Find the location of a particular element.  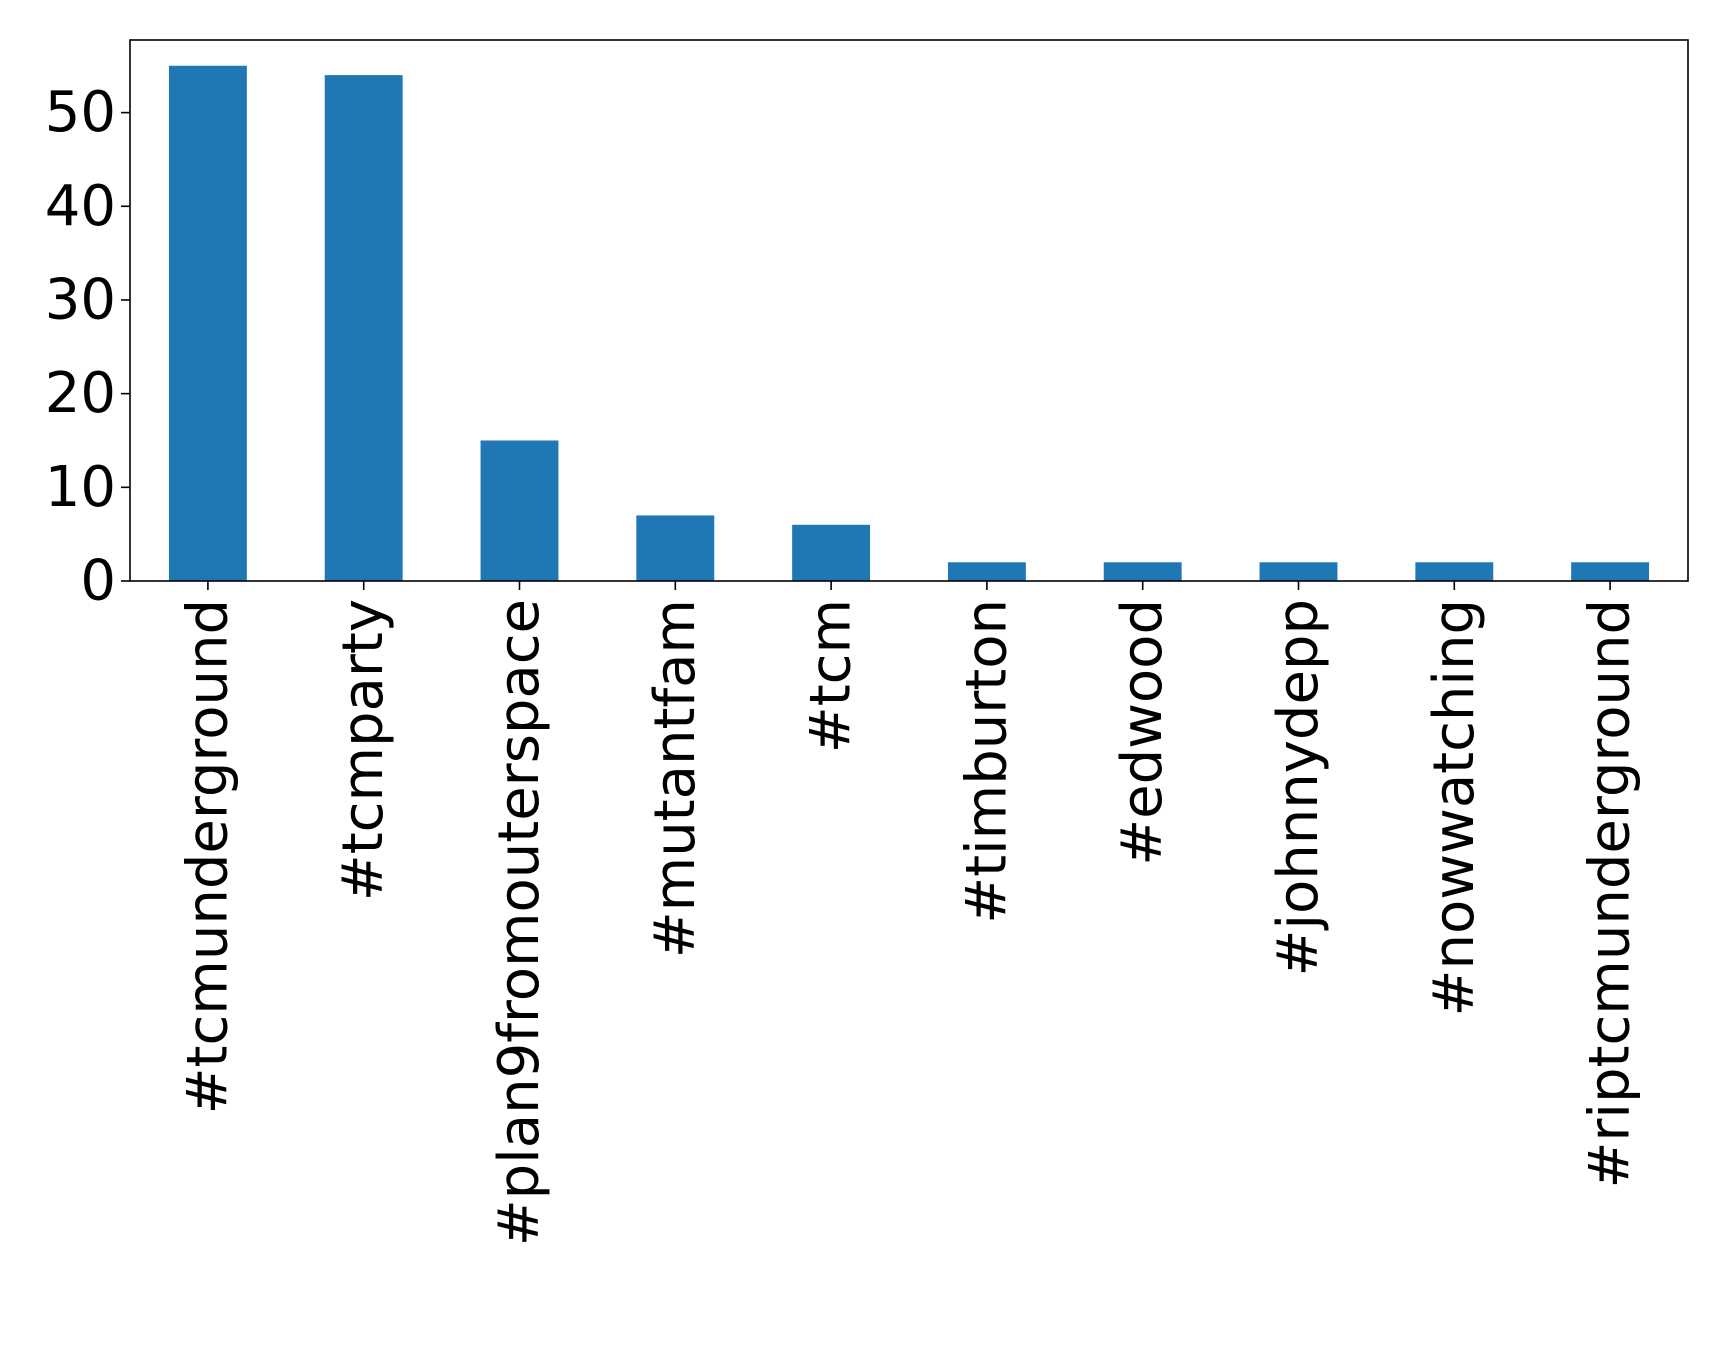

x-tick-label: #tcmunderground is located at coordinates (207, 856).